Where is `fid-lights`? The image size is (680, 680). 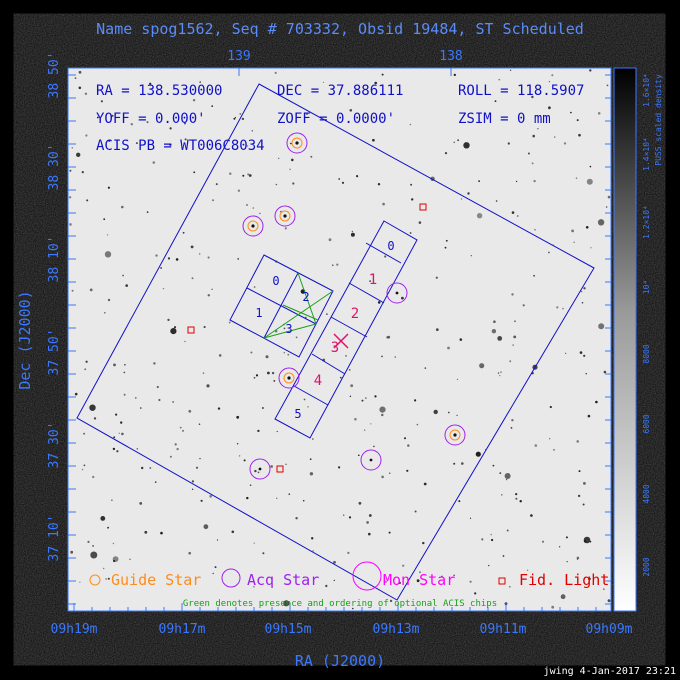
fid-lights is located at coordinates (307, 338).